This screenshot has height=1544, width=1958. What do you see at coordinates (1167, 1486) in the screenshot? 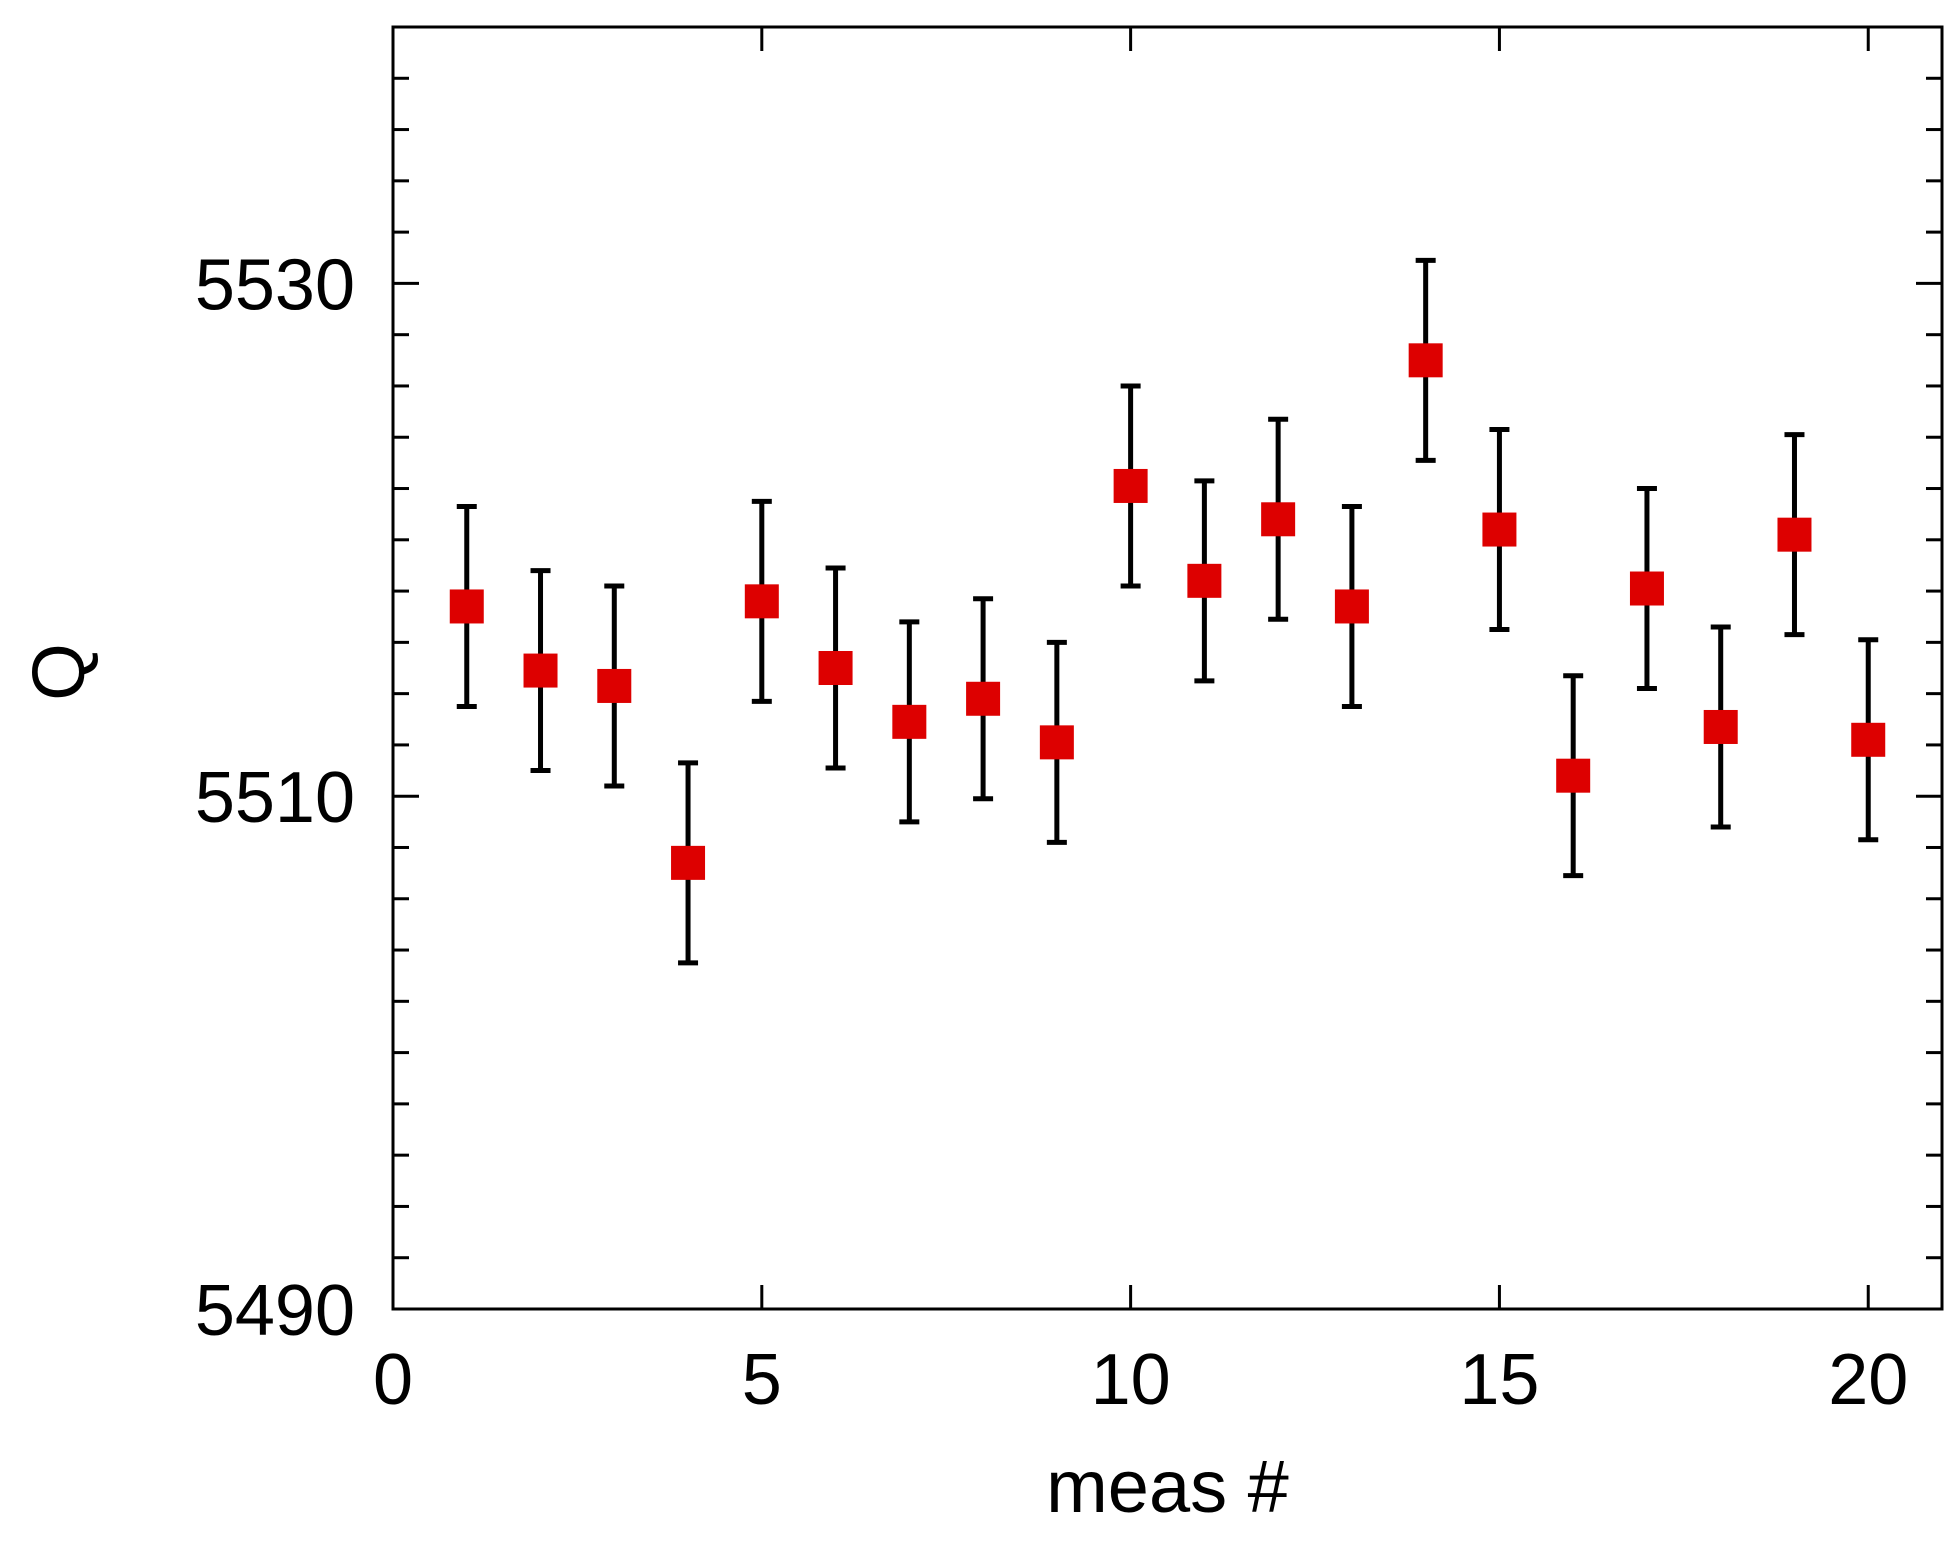
I see `x-axis-label: meas #` at bounding box center [1167, 1486].